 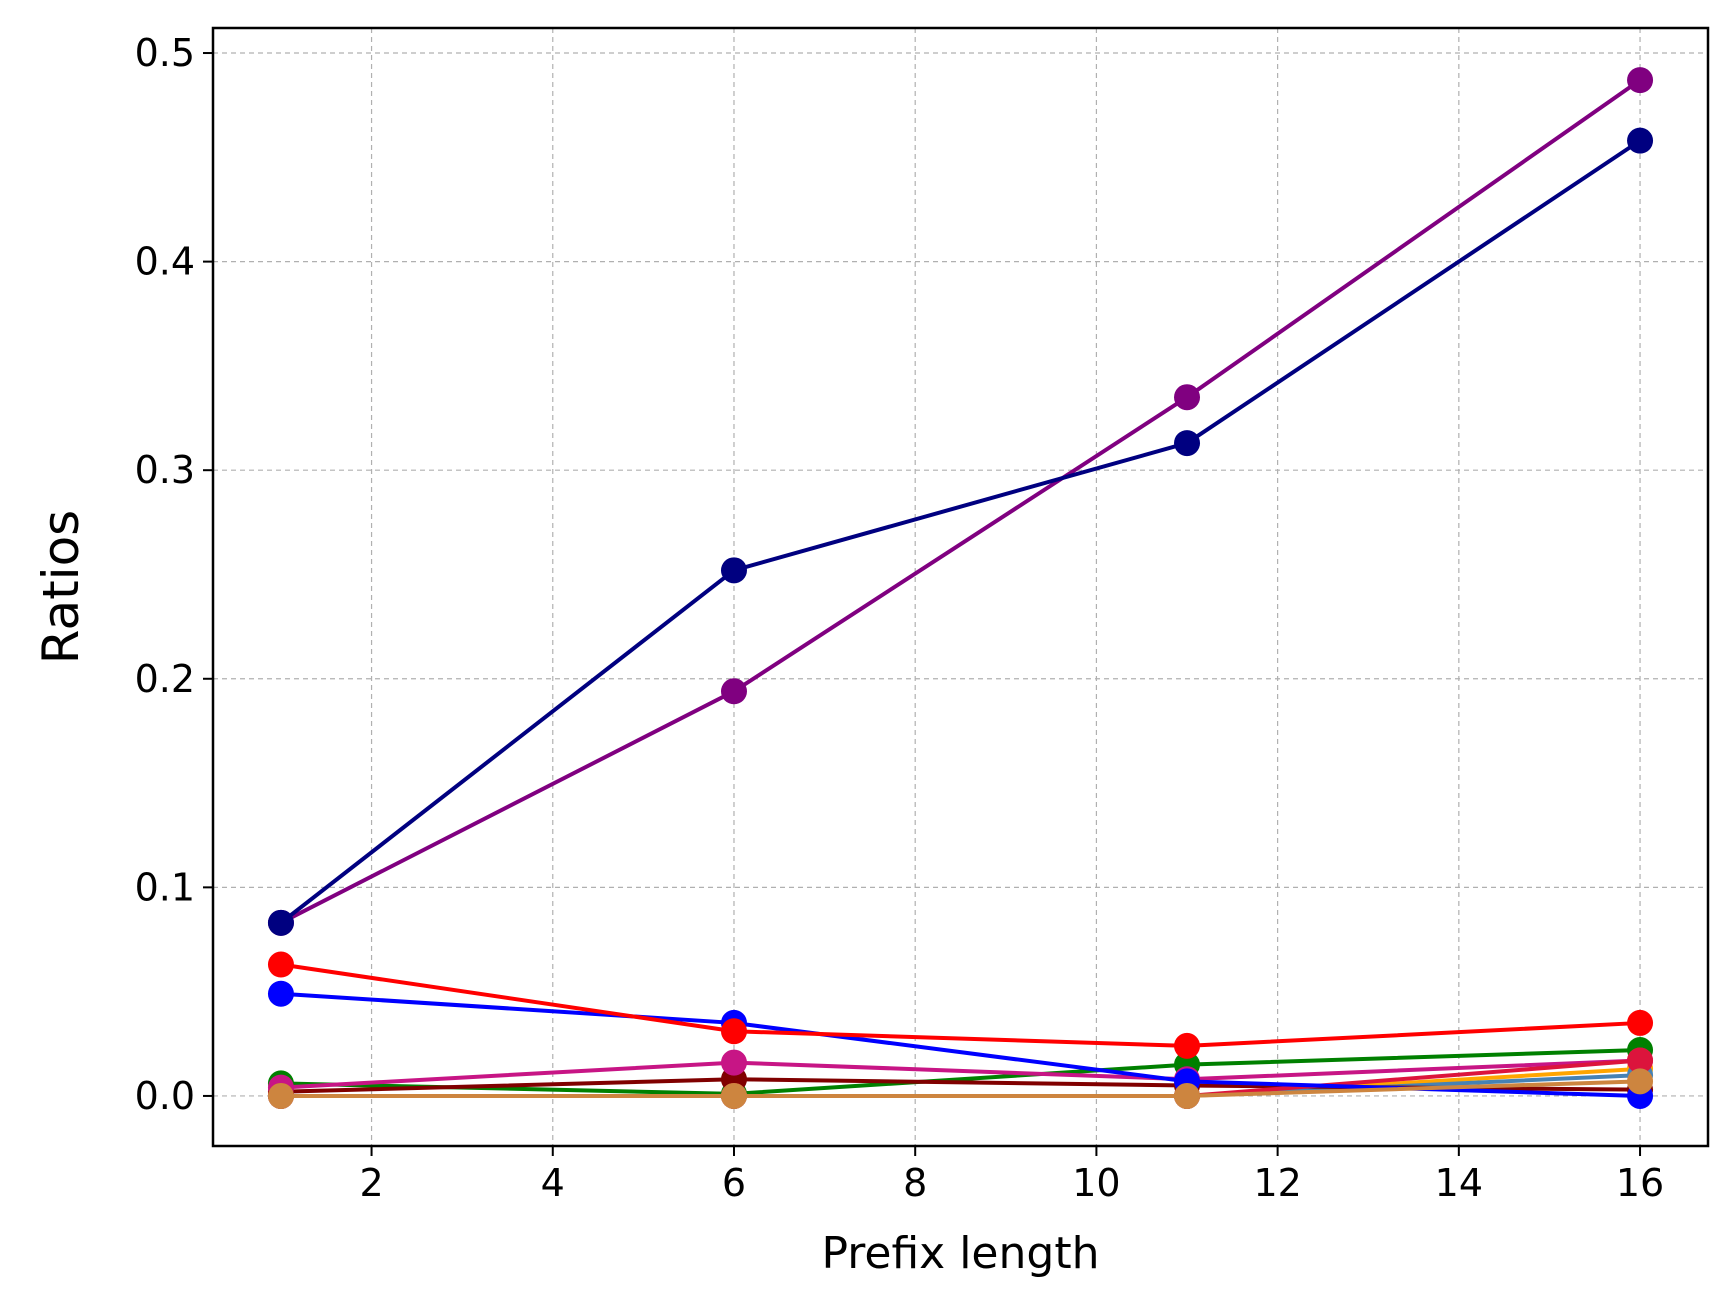 I want to click on x-tick-label: 2, so click(x=371, y=1183).